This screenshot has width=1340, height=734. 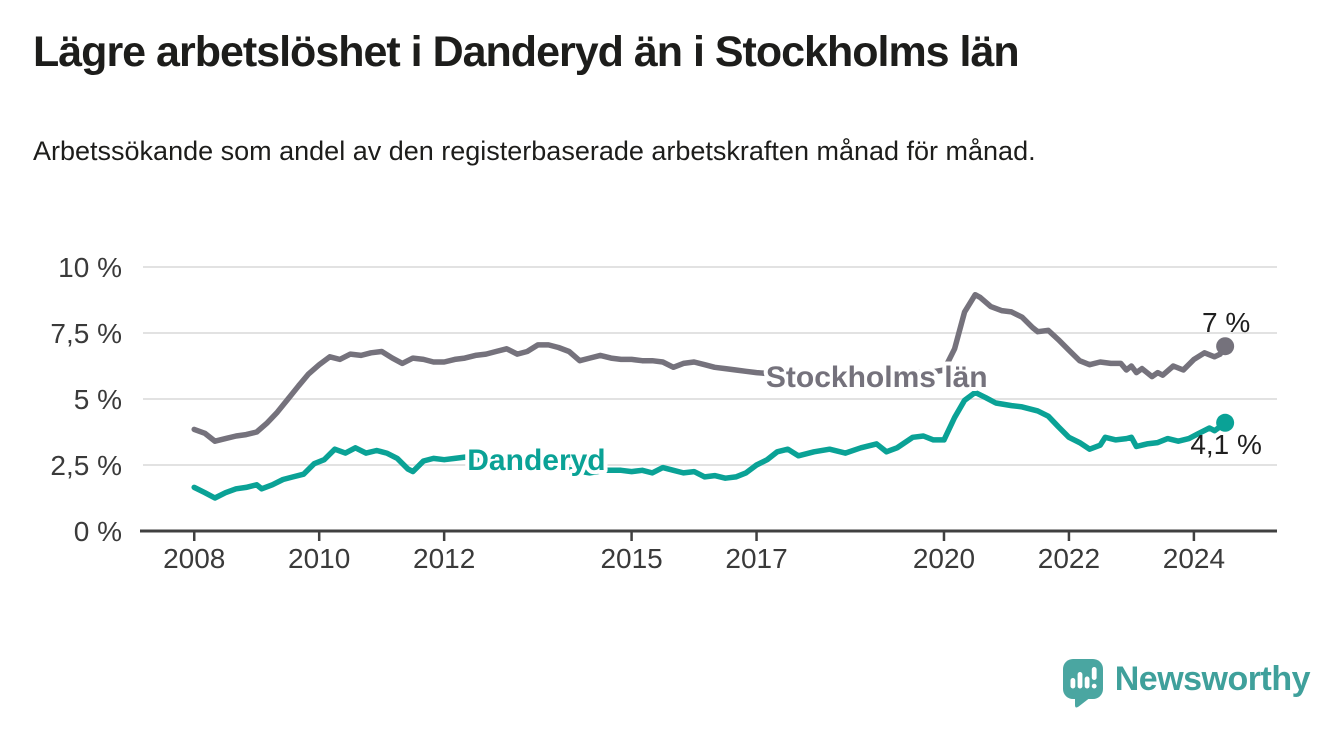 I want to click on newsworthy-logo-text: Newsworthy, so click(x=1212, y=679).